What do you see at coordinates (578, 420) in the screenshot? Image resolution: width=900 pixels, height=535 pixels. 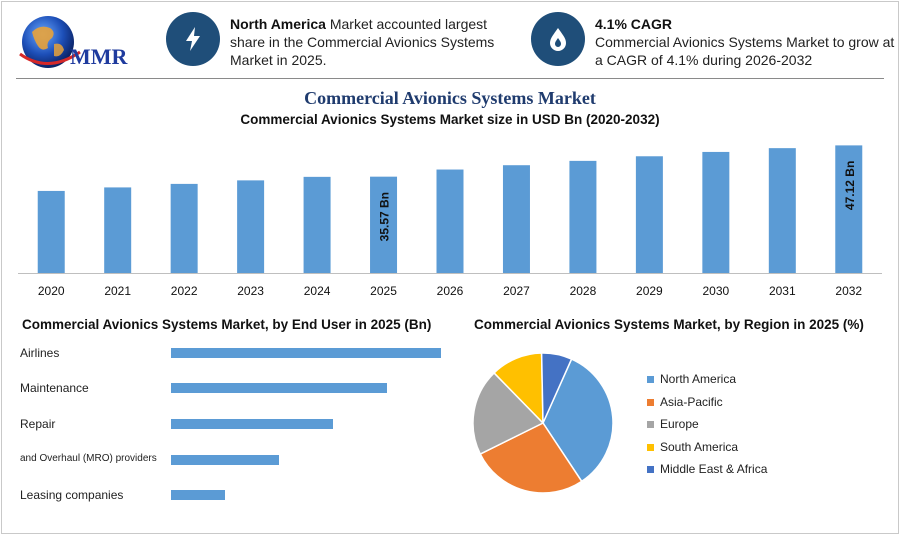 I see `pie-slice-north-america` at bounding box center [578, 420].